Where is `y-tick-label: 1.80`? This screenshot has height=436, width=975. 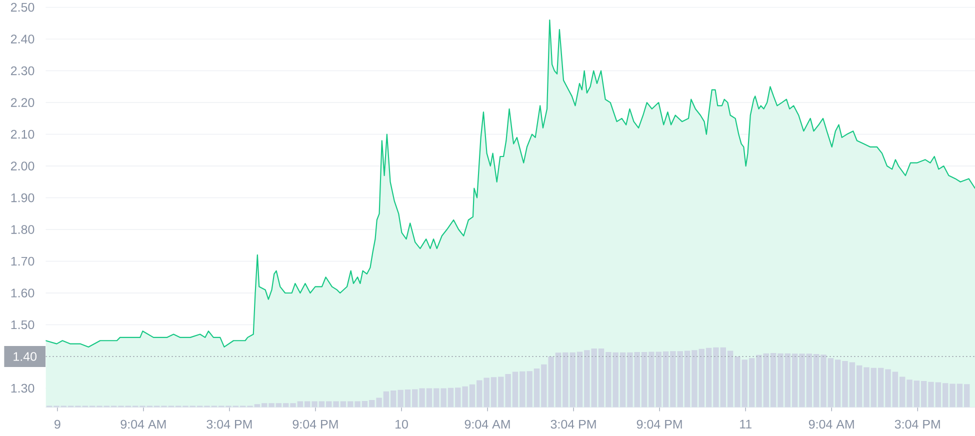
y-tick-label: 1.80 is located at coordinates (22, 229).